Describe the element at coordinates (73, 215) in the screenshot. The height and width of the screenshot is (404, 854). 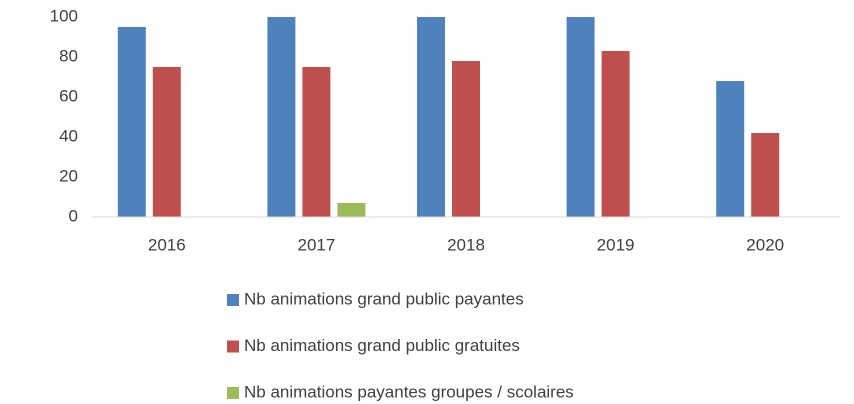
I see `y-tick-label: 0` at that location.